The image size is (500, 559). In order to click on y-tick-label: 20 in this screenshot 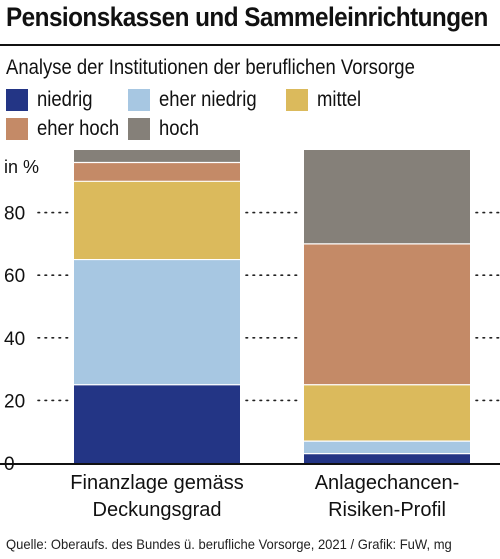, I will do `click(14, 401)`.